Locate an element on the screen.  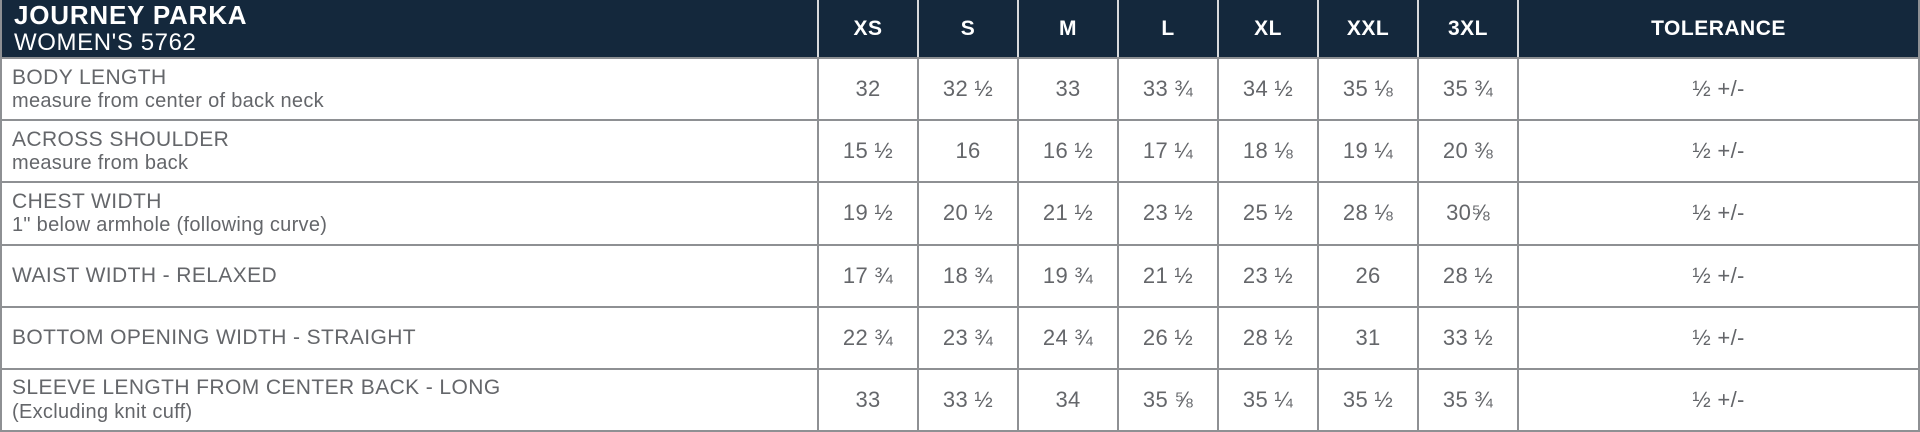
measurement-label: ACROSS SHOULDER is located at coordinates (121, 139).